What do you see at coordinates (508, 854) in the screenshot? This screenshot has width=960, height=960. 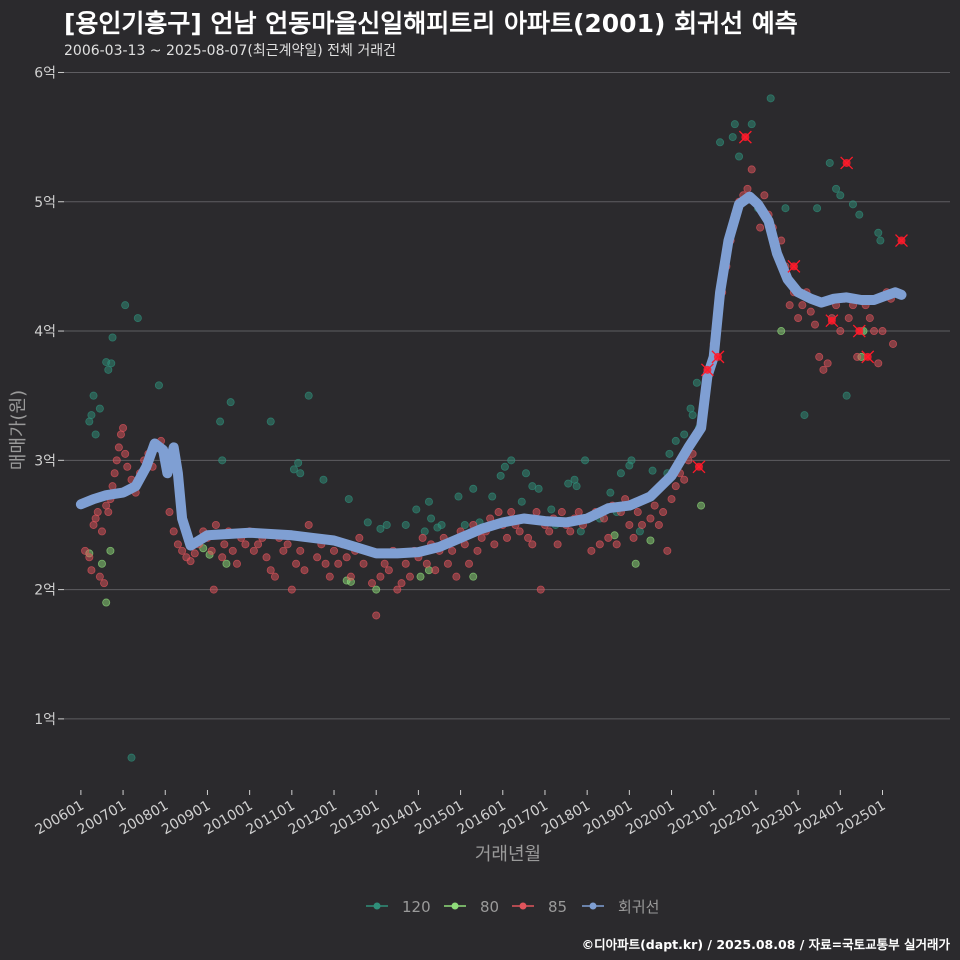 I see `x-axis-title: 거래년월` at bounding box center [508, 854].